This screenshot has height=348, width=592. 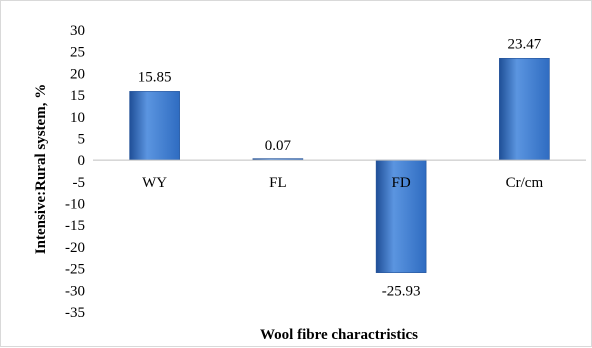 I want to click on data-label: 23.47, so click(x=525, y=44).